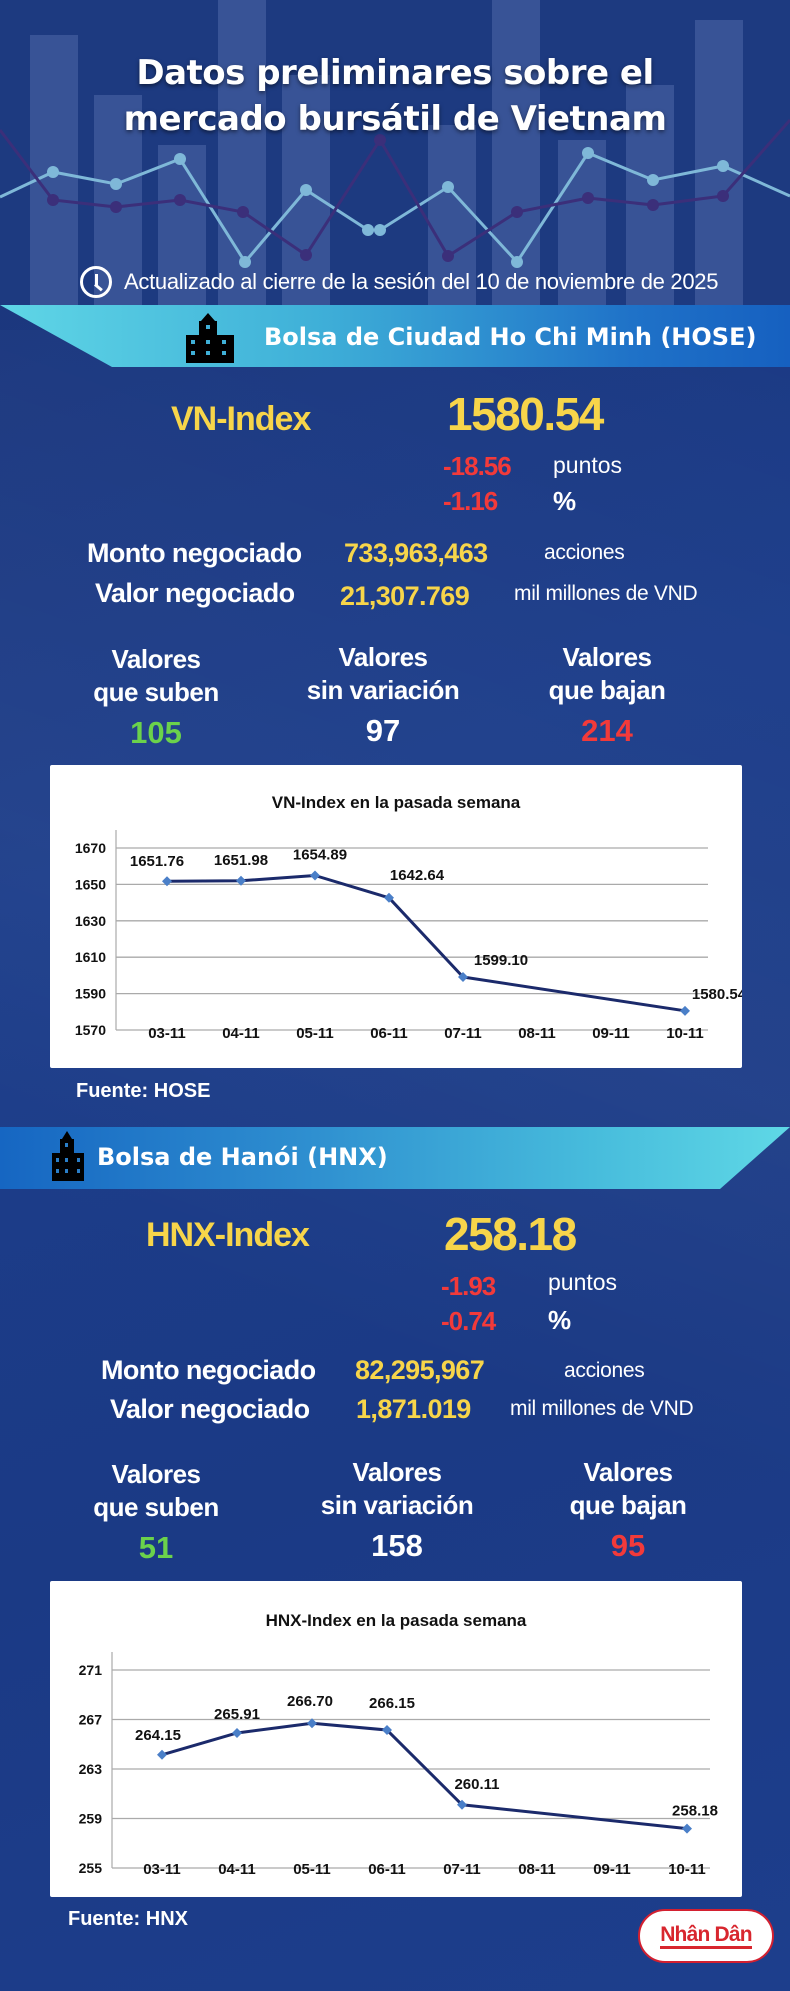 This screenshot has width=790, height=1991. I want to click on y-tick-label: 1670, so click(90, 848).